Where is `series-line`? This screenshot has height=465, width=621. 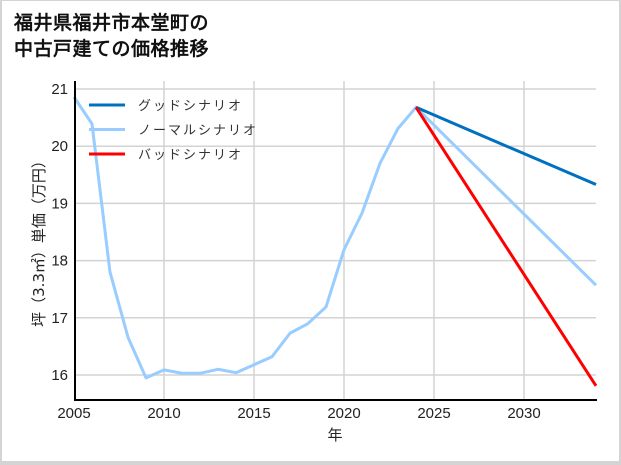
series-line is located at coordinates (506, 145).